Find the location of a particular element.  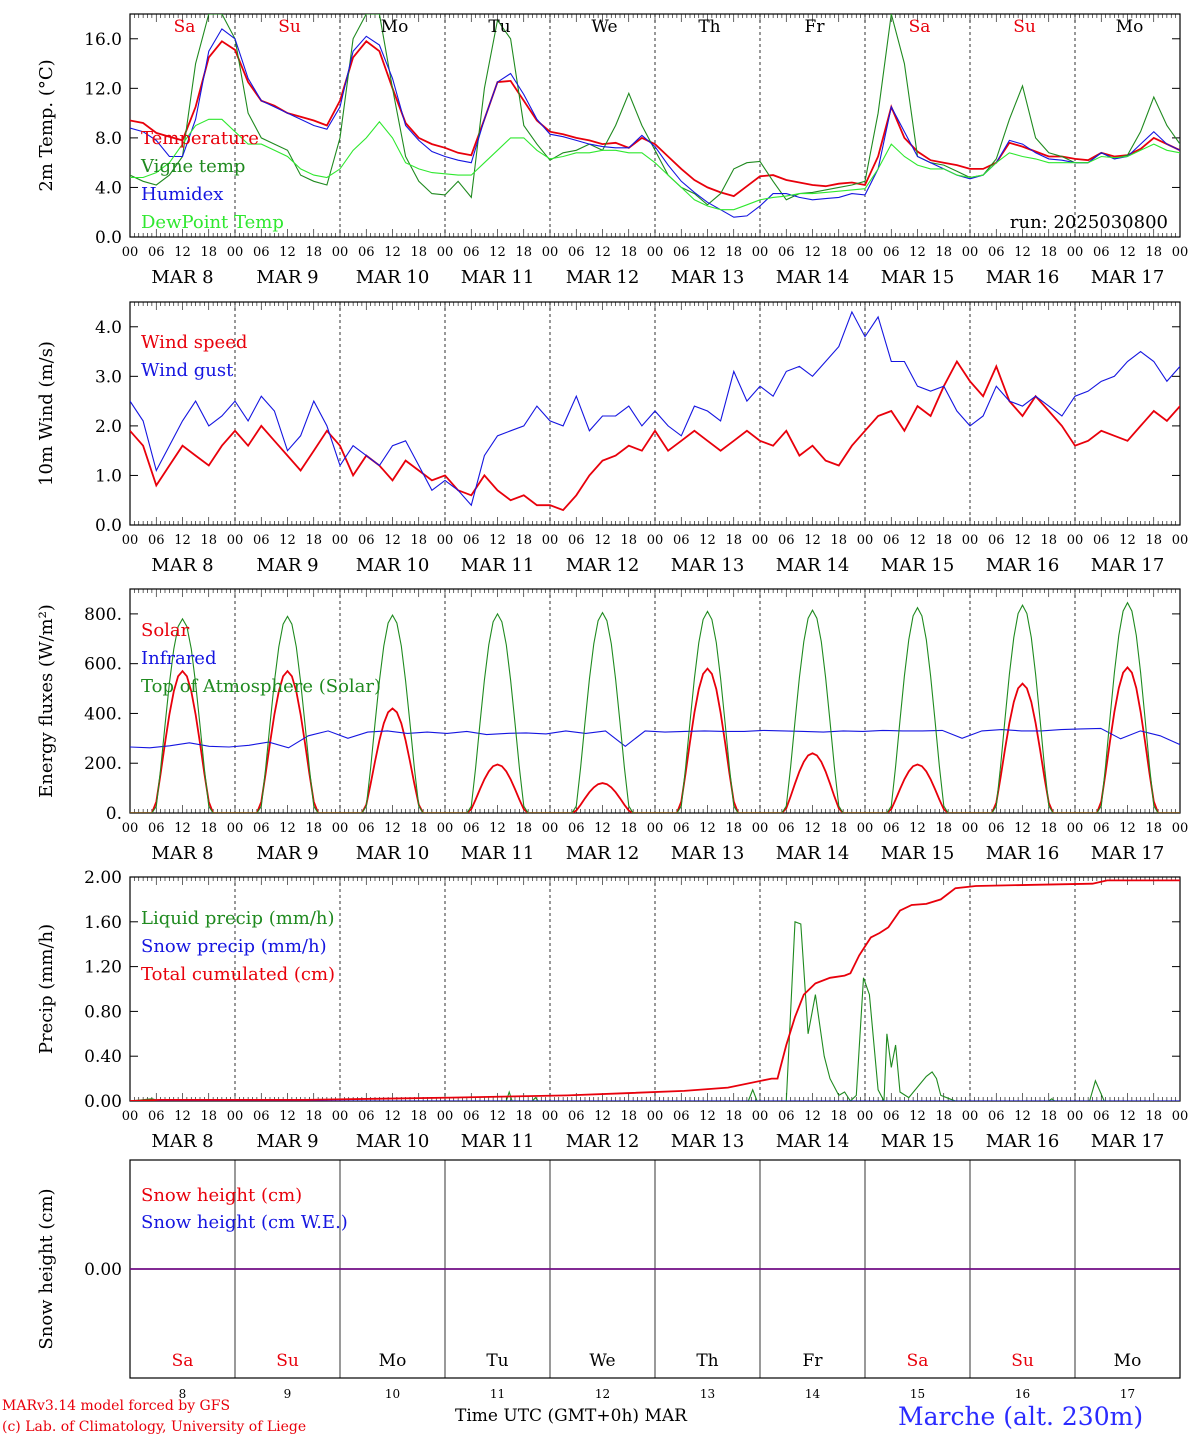

day-number-label: 11 is located at coordinates (497, 1394).